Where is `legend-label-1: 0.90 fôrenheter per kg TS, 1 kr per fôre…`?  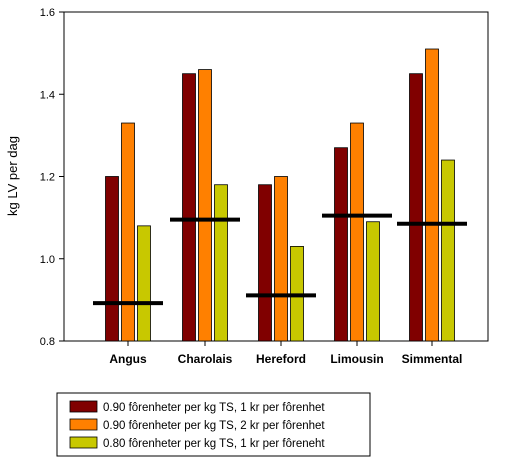 legend-label-1: 0.90 fôrenheter per kg TS, 1 kr per fôre… is located at coordinates (214, 408).